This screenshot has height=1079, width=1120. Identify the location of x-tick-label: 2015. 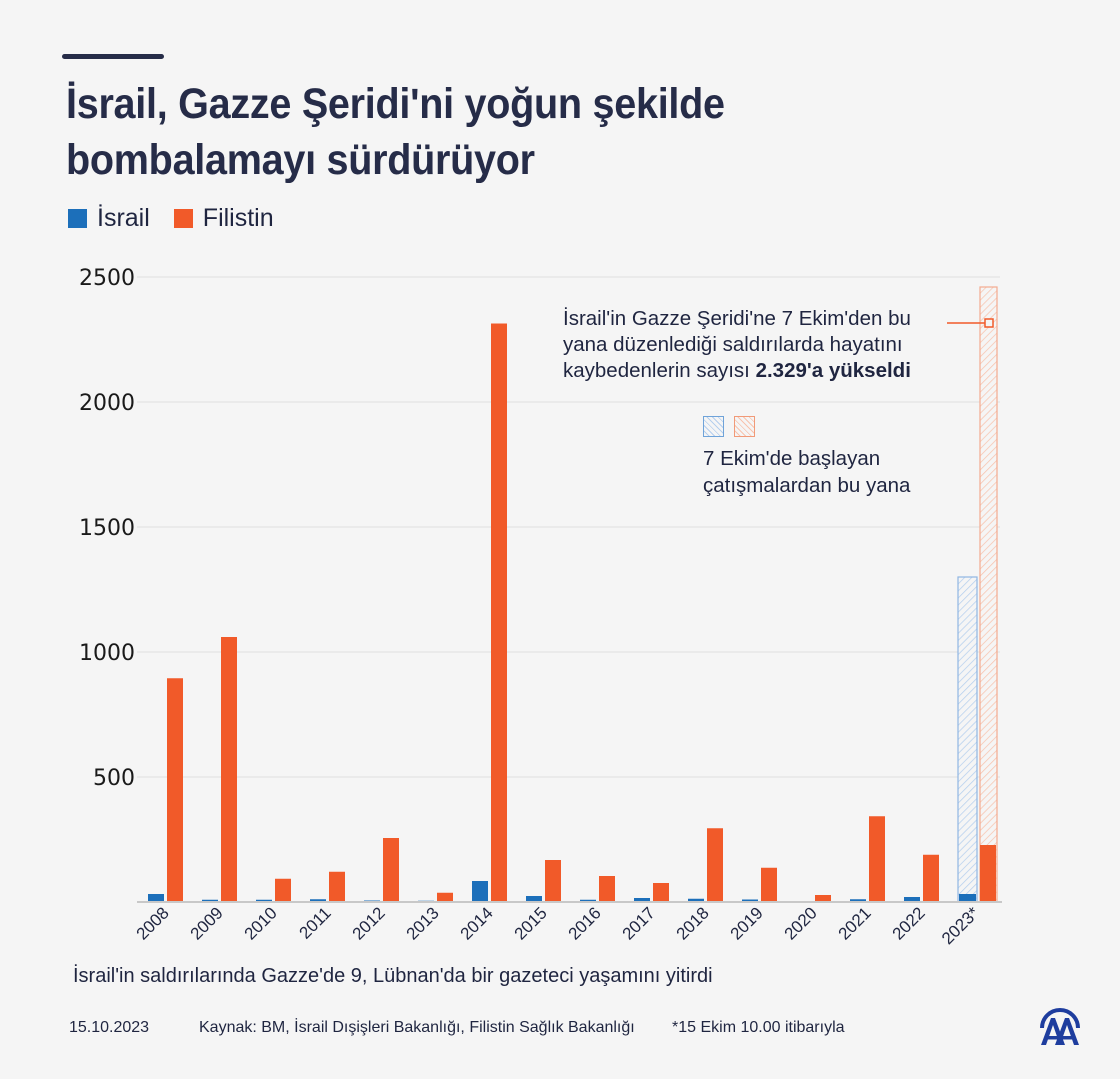
(531, 923).